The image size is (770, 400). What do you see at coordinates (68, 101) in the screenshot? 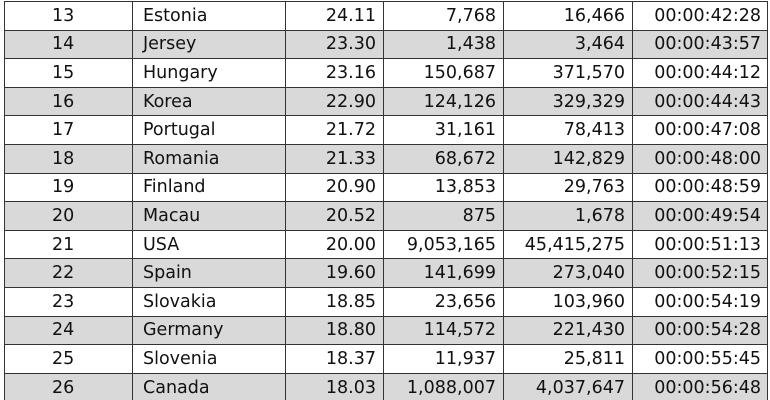
I see `rank-cell: 16` at bounding box center [68, 101].